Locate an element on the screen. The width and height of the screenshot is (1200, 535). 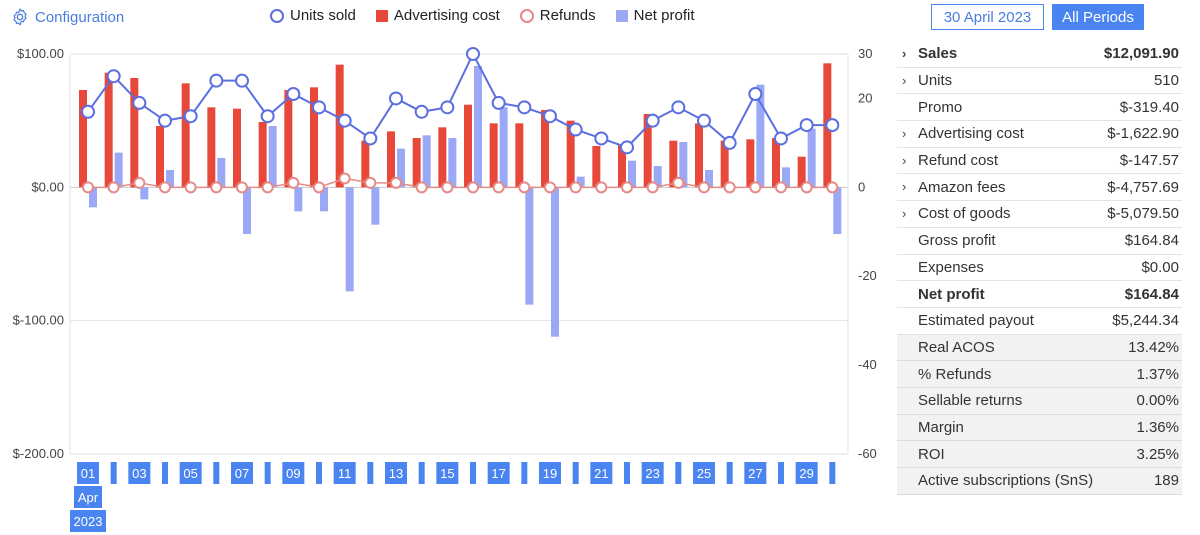
legend-item-units-sold: Units sold is located at coordinates (313, 15).